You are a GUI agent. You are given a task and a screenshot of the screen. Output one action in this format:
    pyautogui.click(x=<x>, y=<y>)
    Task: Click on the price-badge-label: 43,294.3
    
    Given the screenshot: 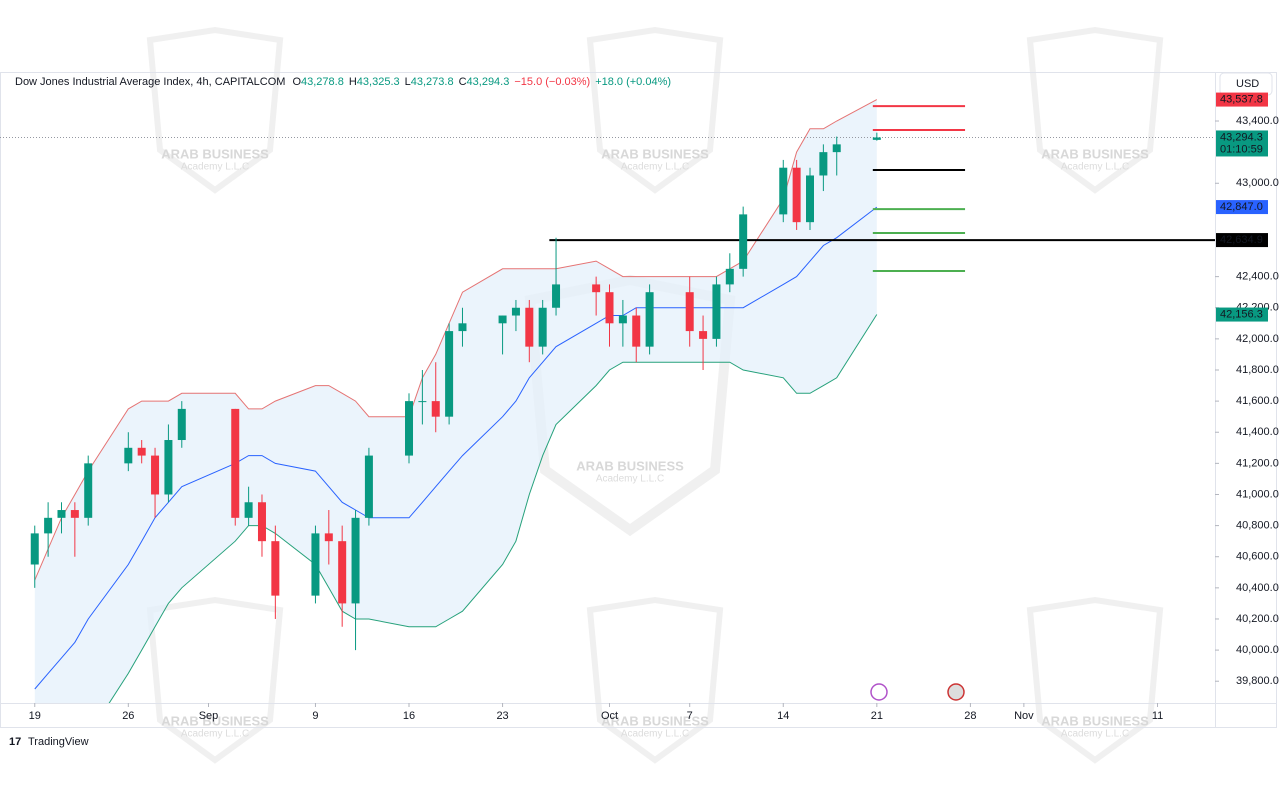 What is the action you would take?
    pyautogui.click(x=1241, y=137)
    